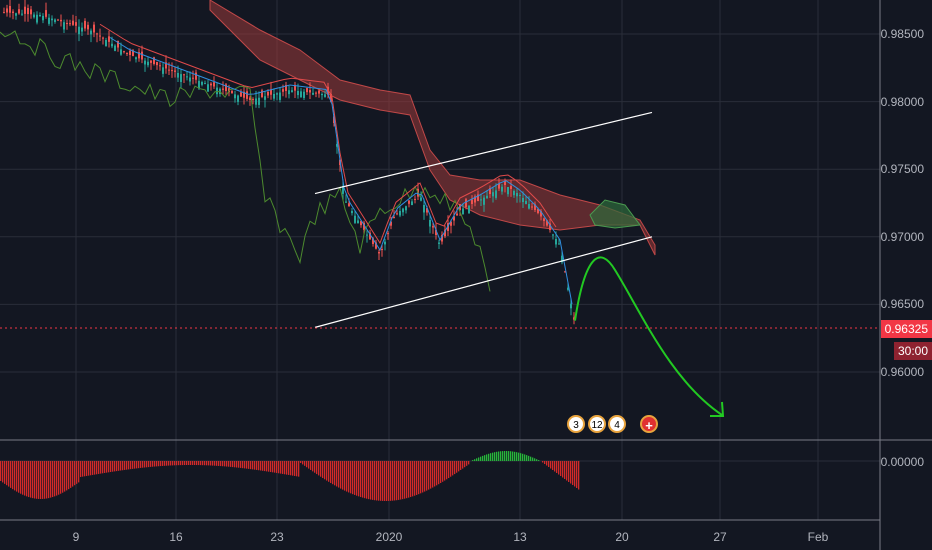 The height and width of the screenshot is (550, 932). I want to click on event-marker: +, so click(649, 424).